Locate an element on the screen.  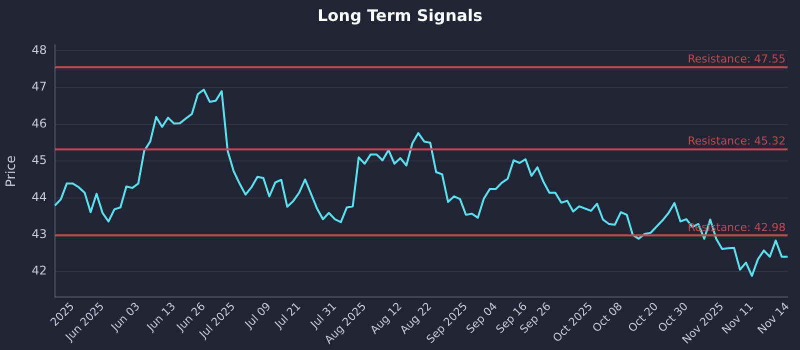
y-tick-label: 42 is located at coordinates (39, 271).